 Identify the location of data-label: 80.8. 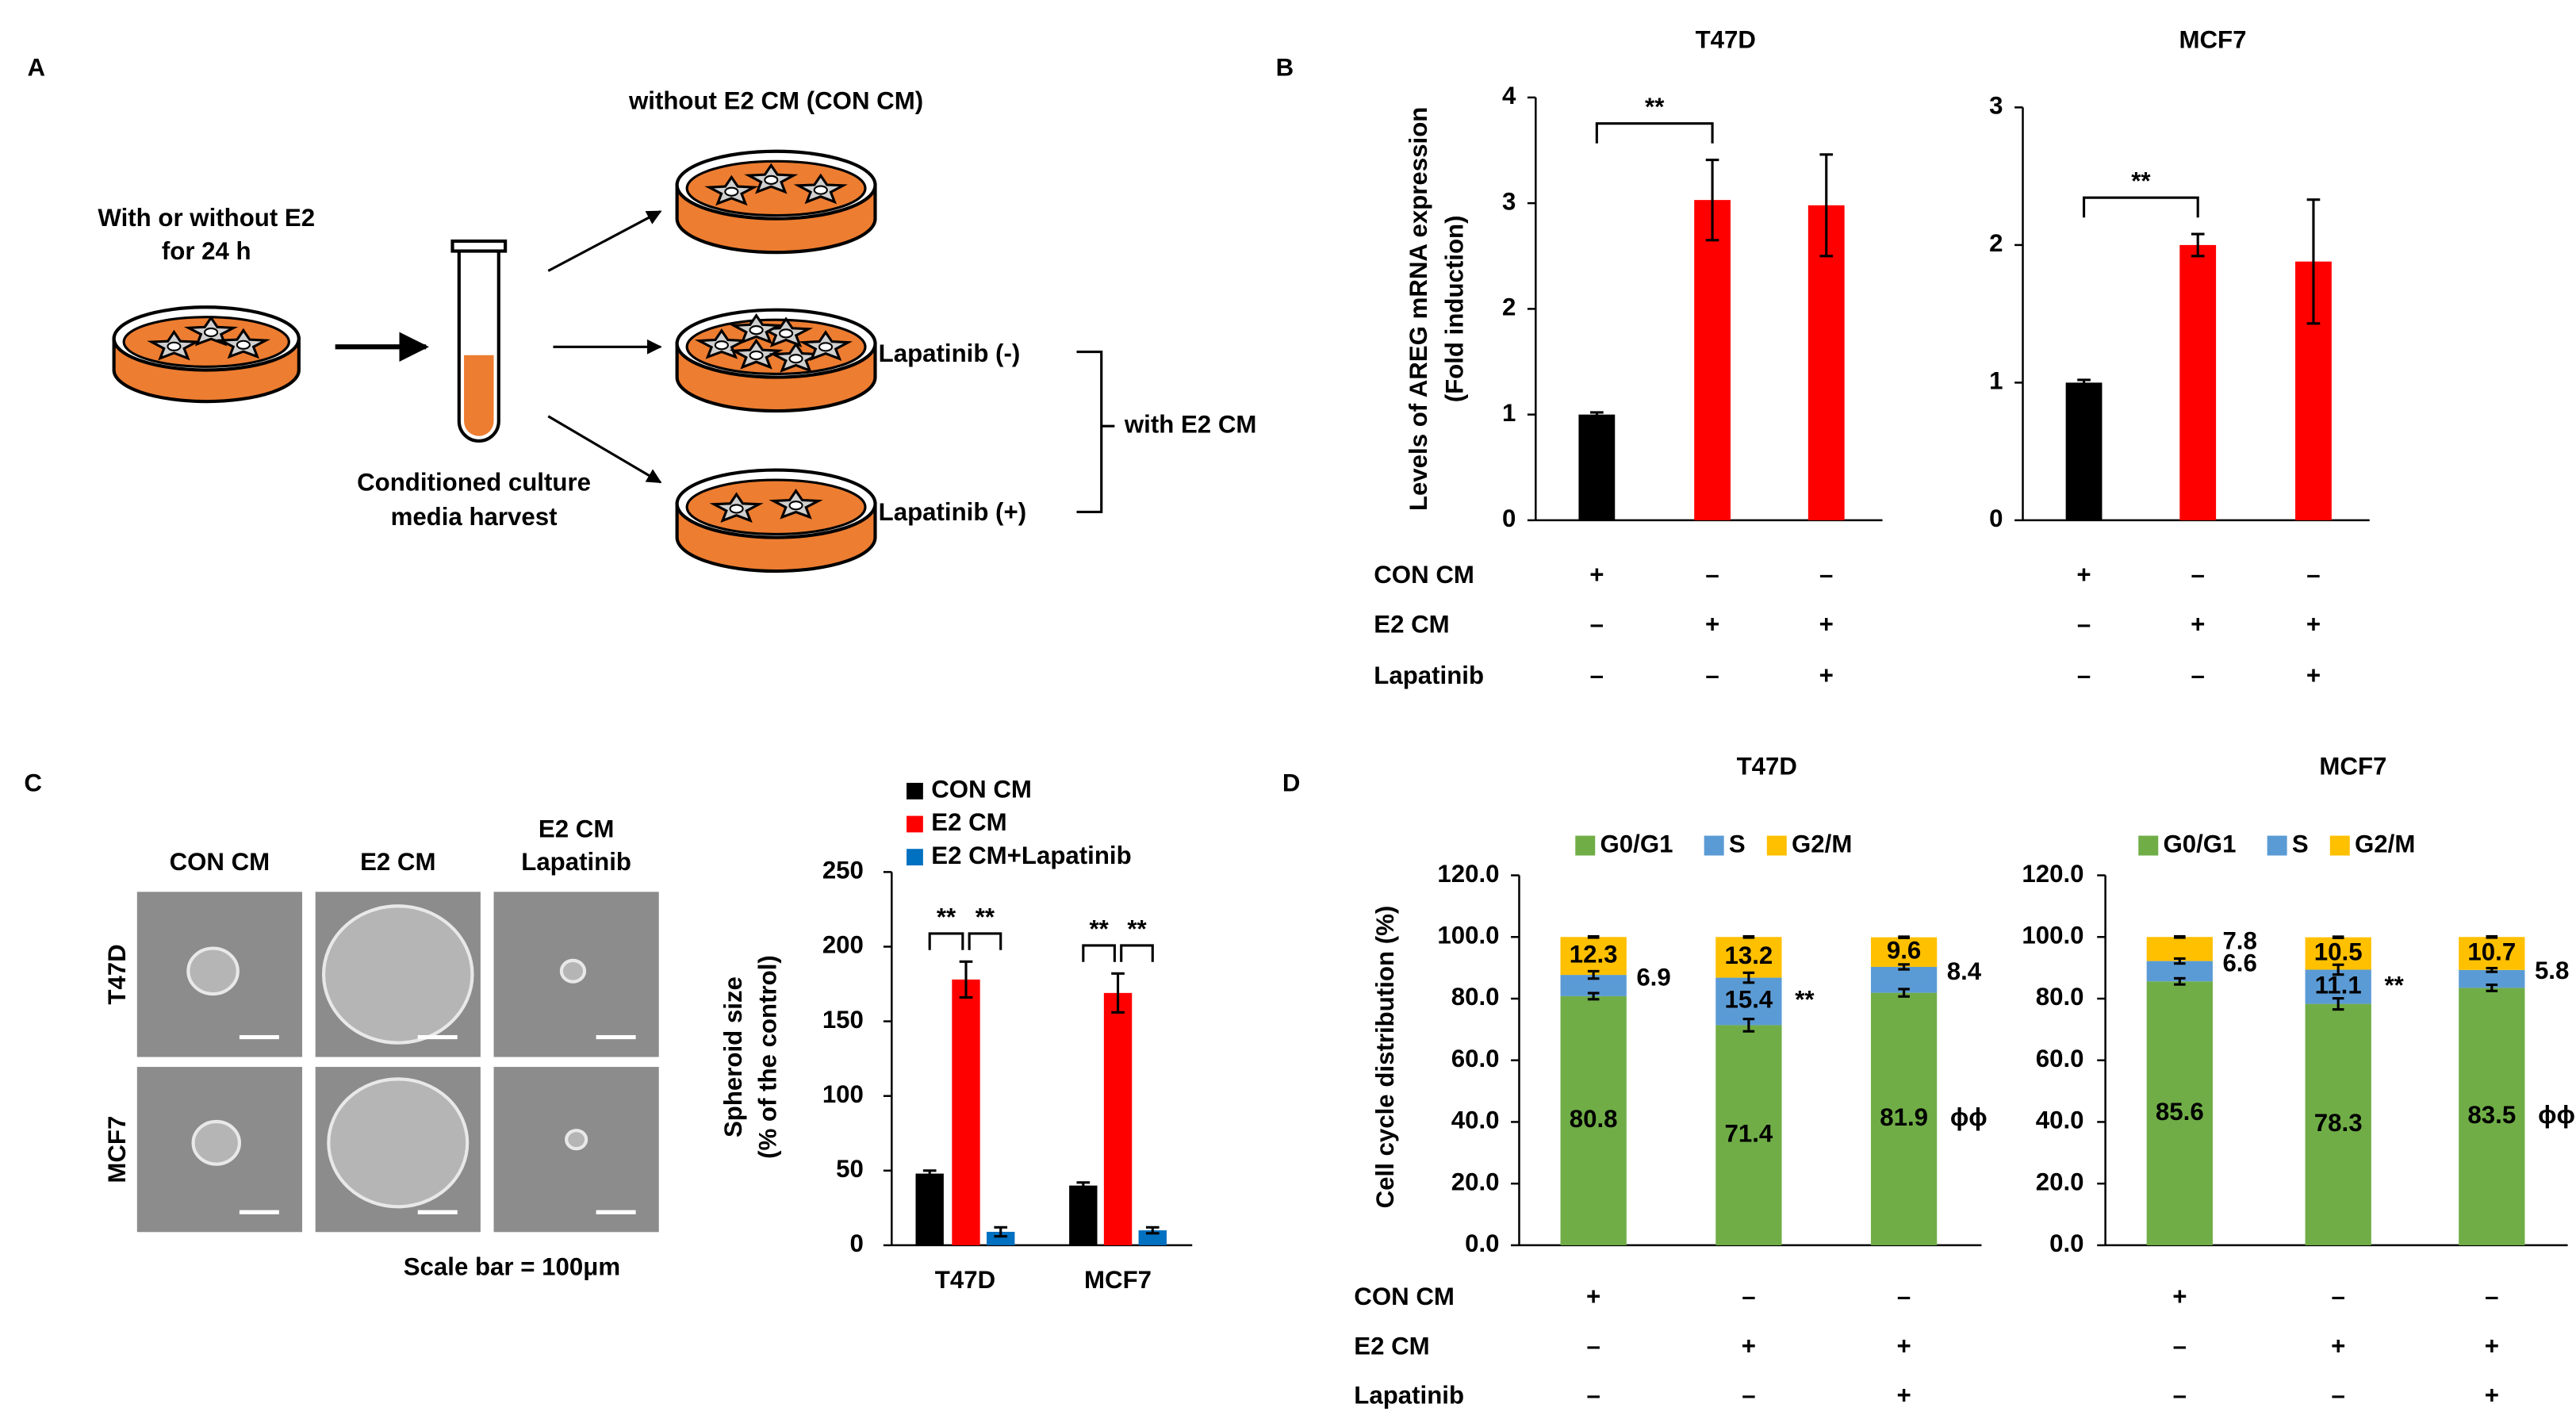
(1594, 1119).